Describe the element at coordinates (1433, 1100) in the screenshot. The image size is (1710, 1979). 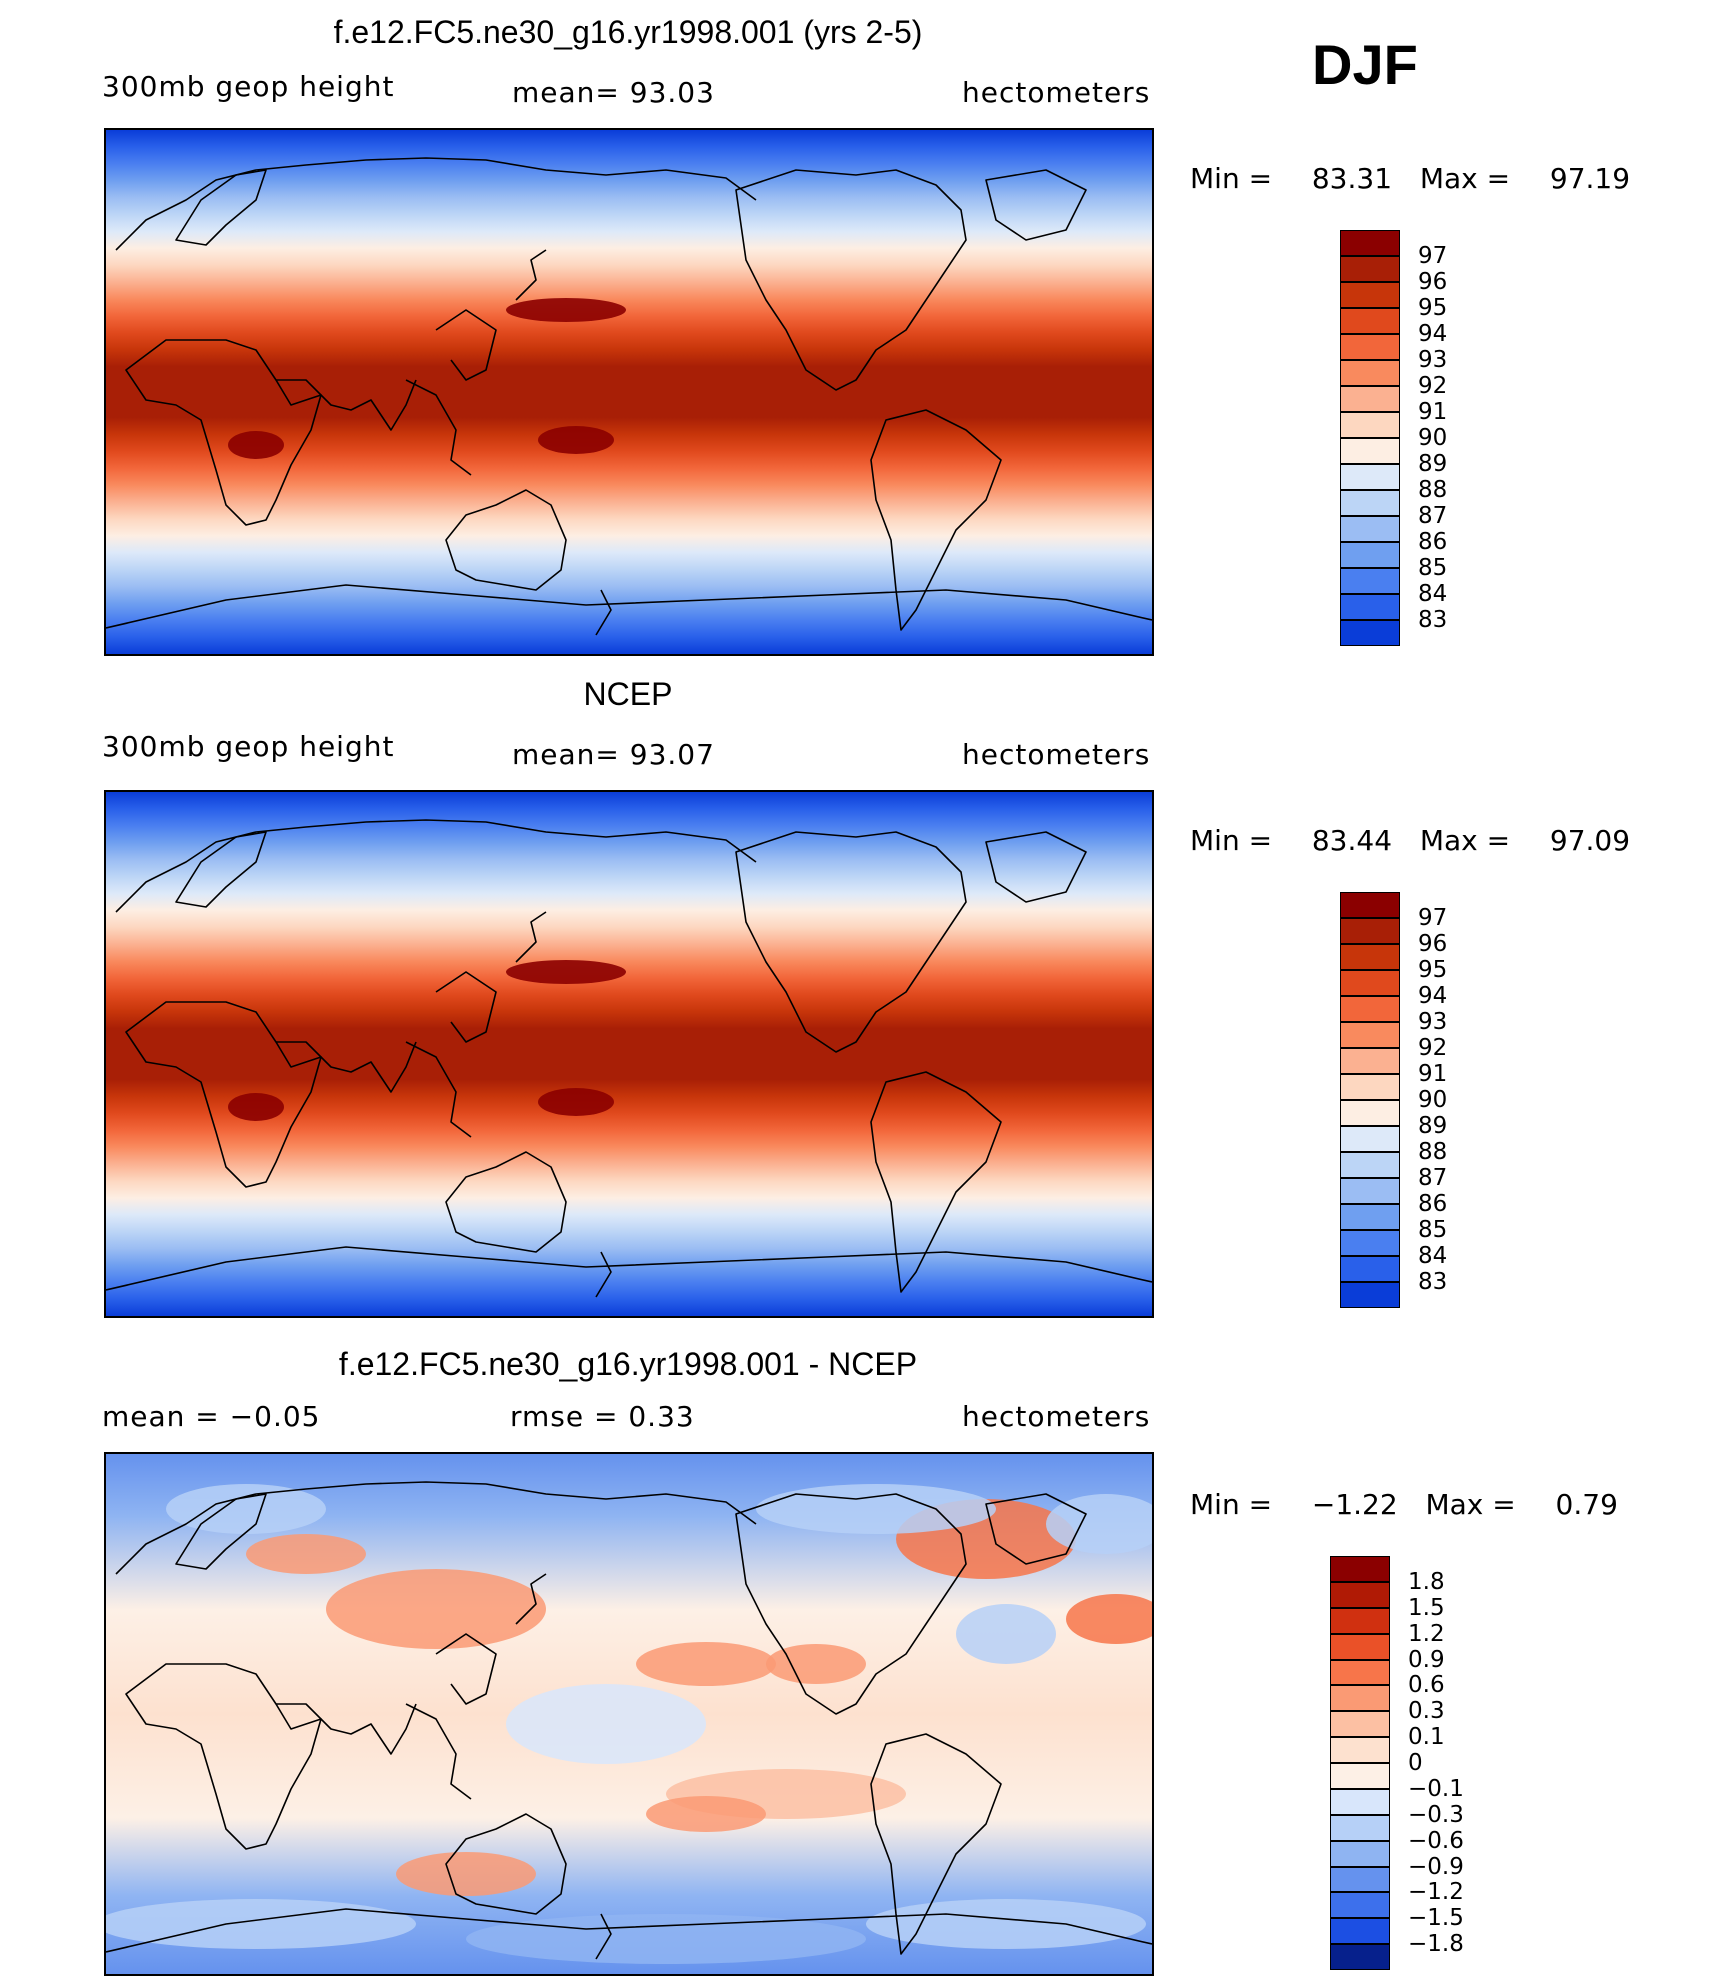
I see `colorbar-label: 90` at that location.